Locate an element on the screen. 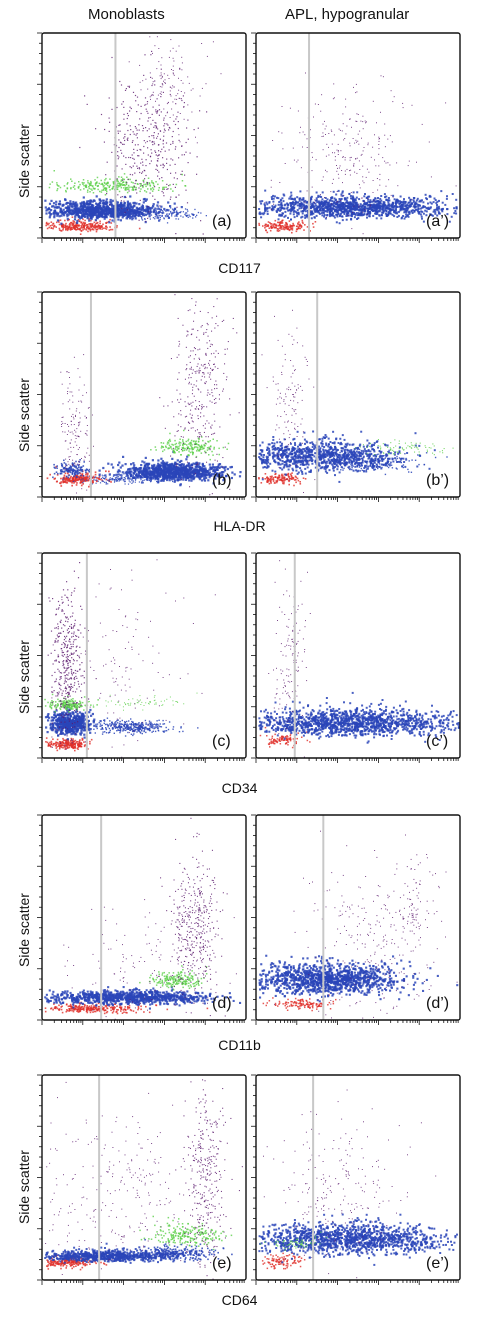 This screenshot has height=1325, width=479. scatter-panel-a: (a) is located at coordinates (142, 137).